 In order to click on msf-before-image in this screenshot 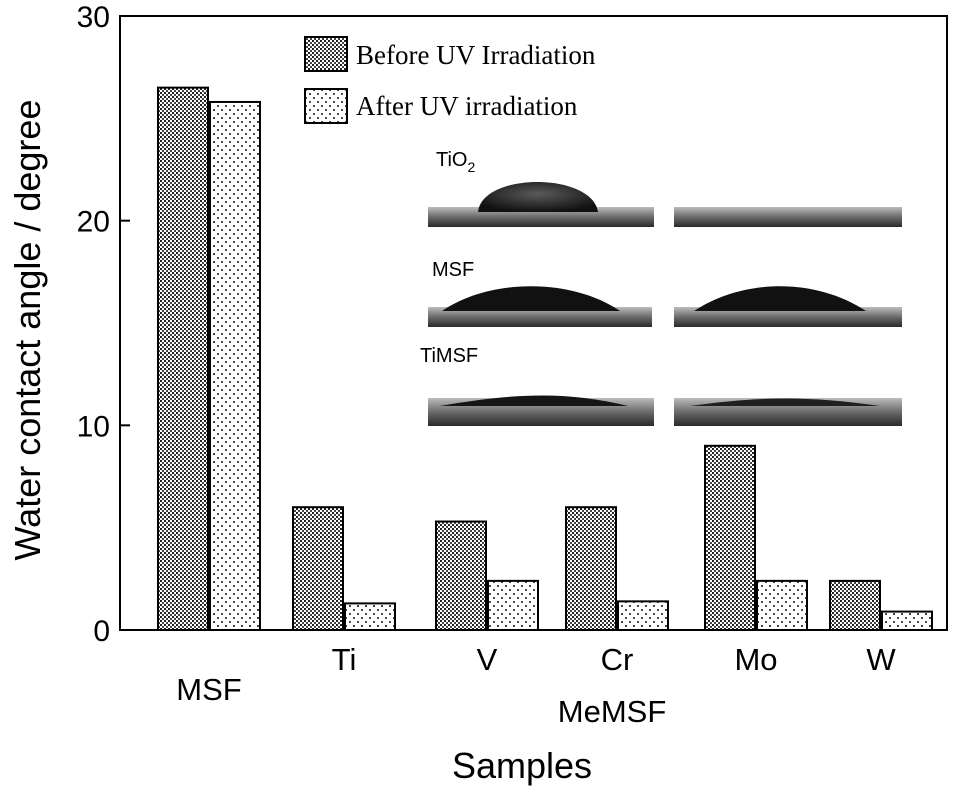, I will do `click(540, 317)`.